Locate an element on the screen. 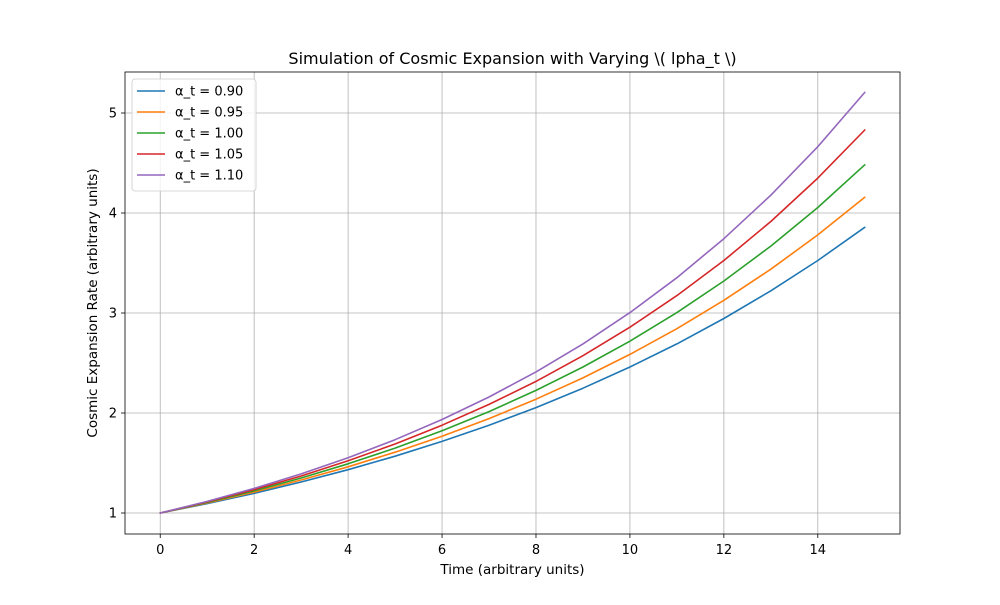 The height and width of the screenshot is (605, 1000). x-tick-label: 2 is located at coordinates (254, 550).